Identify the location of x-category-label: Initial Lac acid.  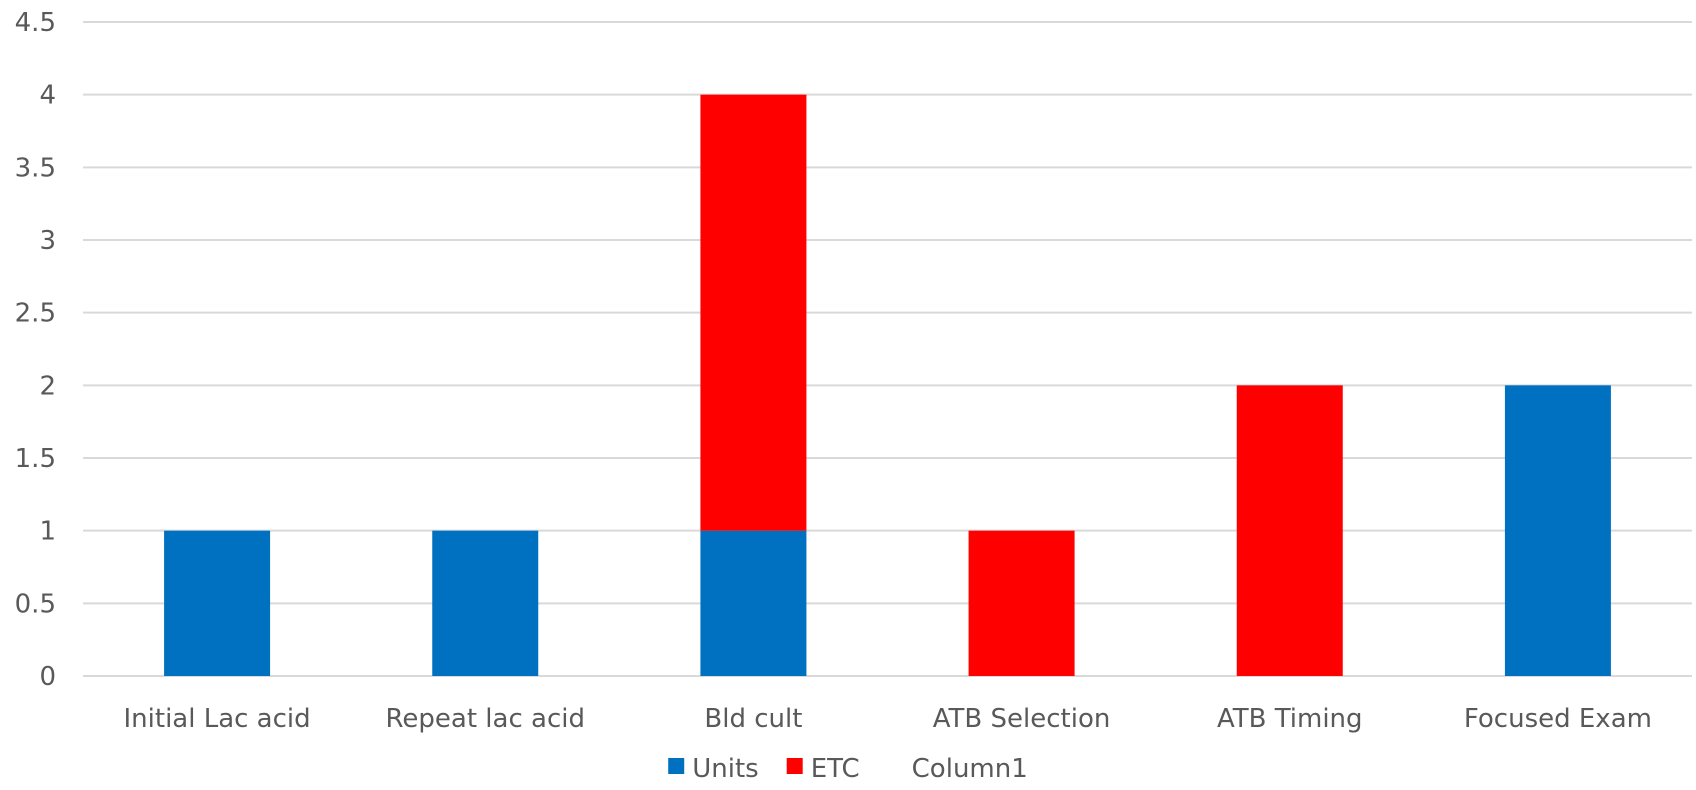
(217, 719).